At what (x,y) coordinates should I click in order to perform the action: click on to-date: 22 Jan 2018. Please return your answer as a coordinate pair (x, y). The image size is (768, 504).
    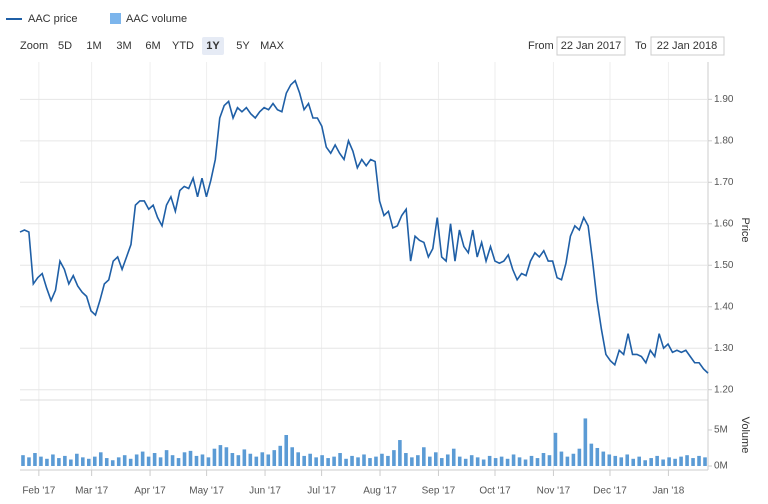
    Looking at the image, I should click on (687, 46).